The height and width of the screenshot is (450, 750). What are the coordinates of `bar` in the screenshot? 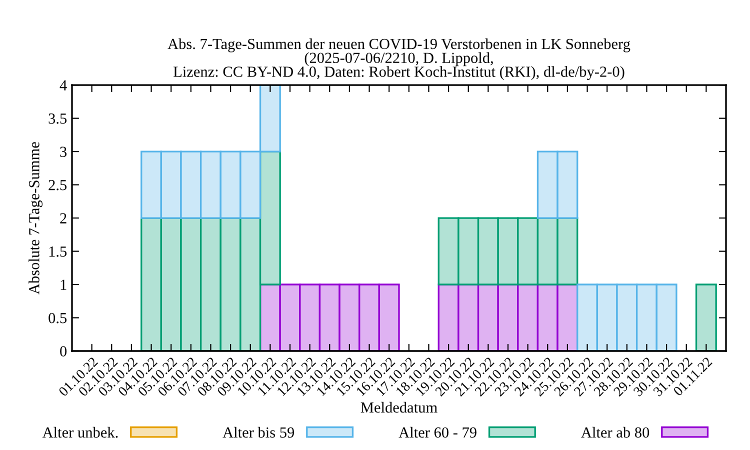 It's located at (706, 317).